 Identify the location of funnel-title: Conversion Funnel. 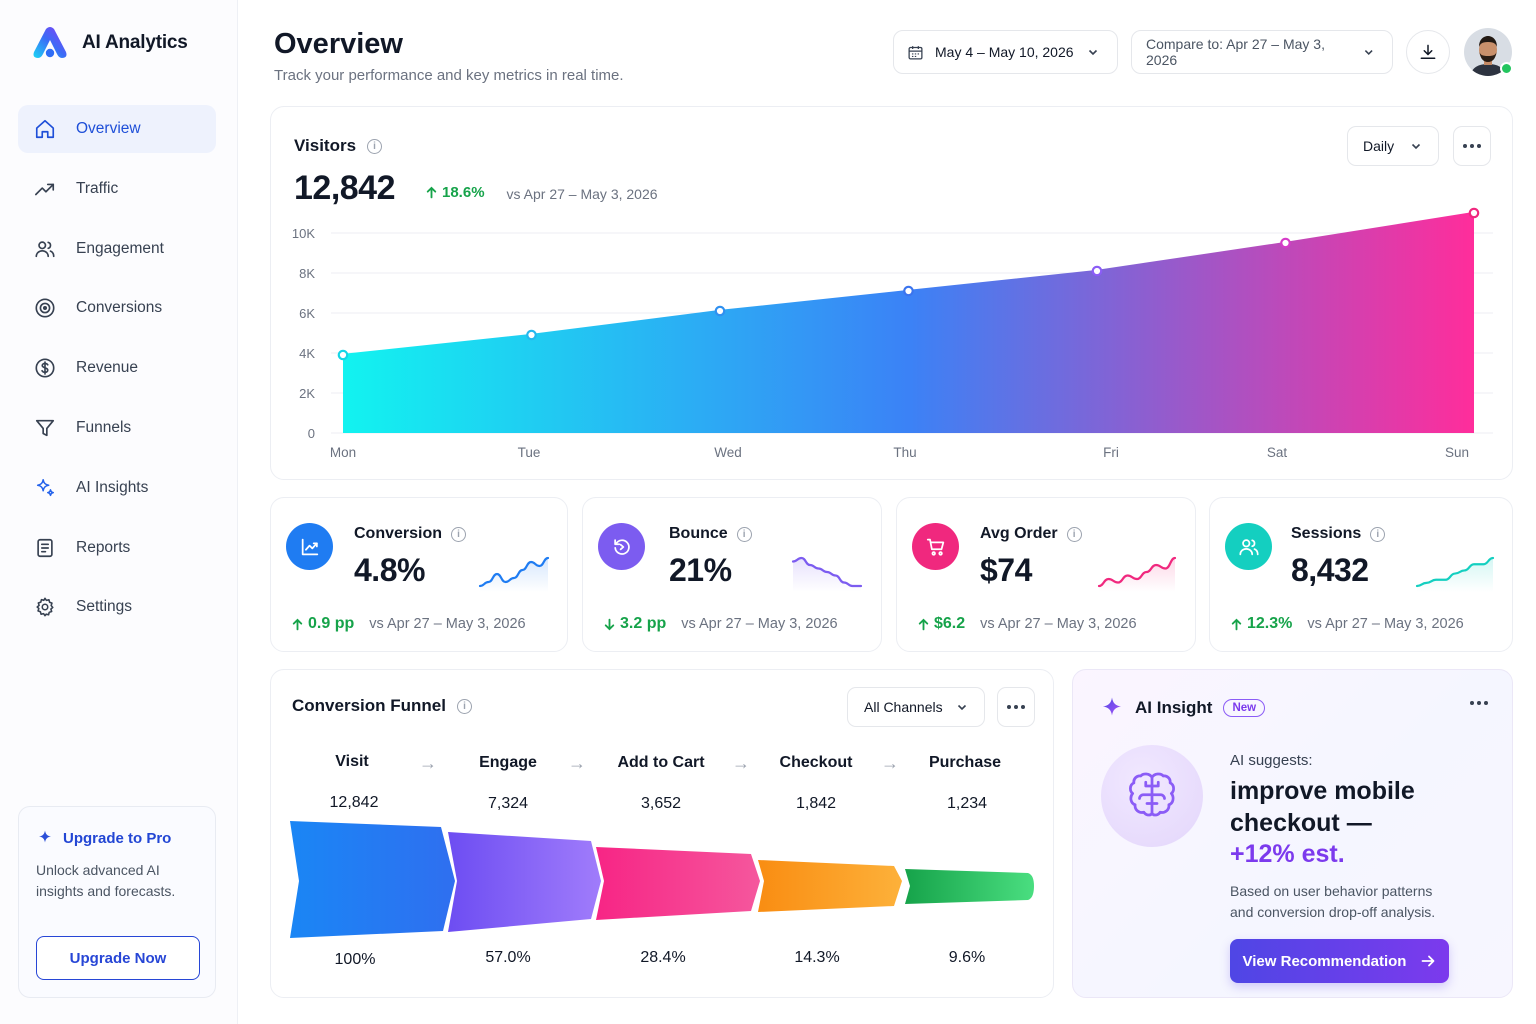
(369, 705).